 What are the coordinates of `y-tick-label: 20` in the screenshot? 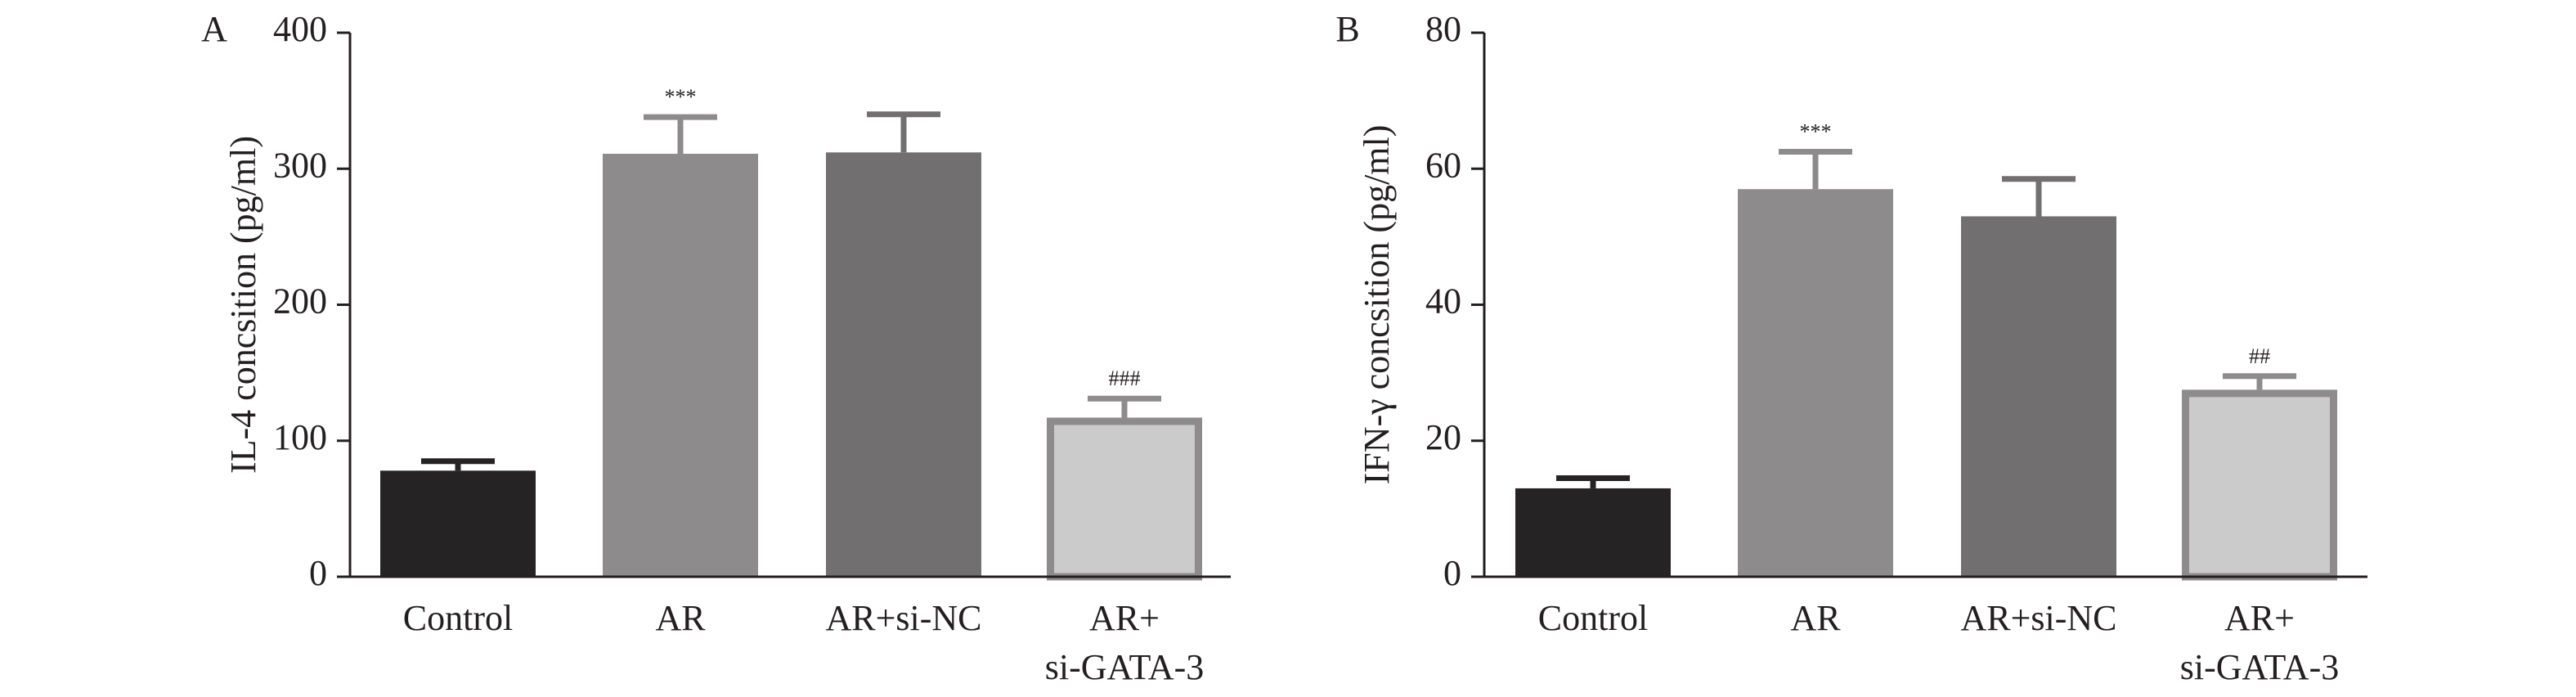 It's located at (1443, 437).